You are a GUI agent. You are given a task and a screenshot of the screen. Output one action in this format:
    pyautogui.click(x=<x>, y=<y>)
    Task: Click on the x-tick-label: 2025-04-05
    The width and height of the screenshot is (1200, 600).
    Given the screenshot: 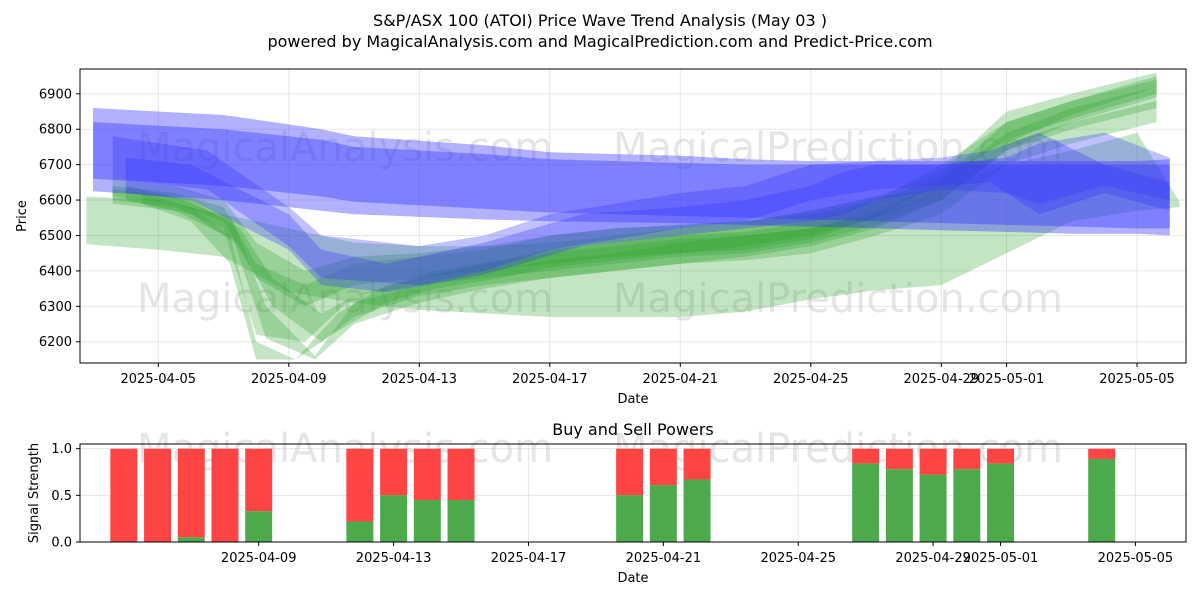 What is the action you would take?
    pyautogui.click(x=159, y=379)
    